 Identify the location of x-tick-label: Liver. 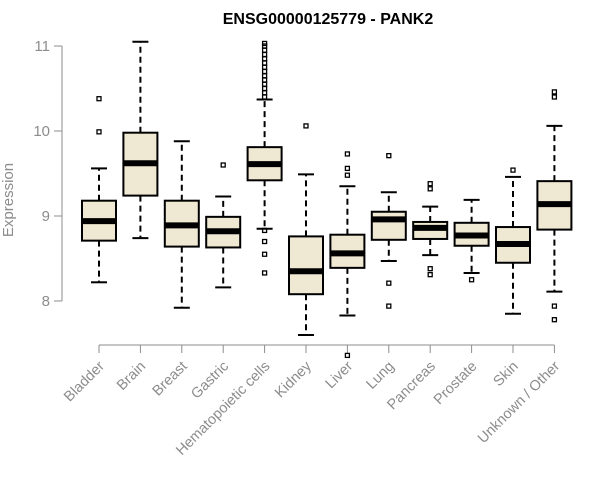
(340, 375).